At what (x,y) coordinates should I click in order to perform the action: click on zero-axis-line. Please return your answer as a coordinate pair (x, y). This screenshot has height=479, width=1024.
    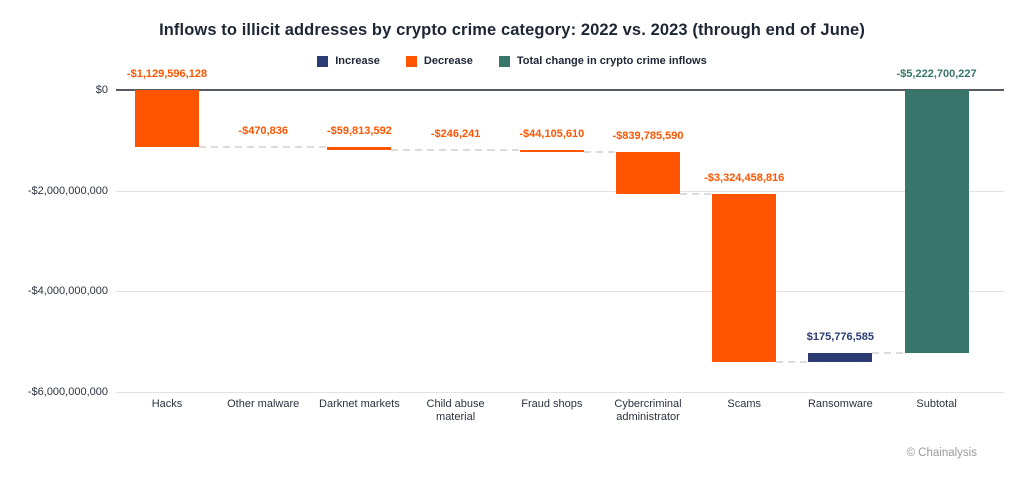
    Looking at the image, I should click on (560, 90).